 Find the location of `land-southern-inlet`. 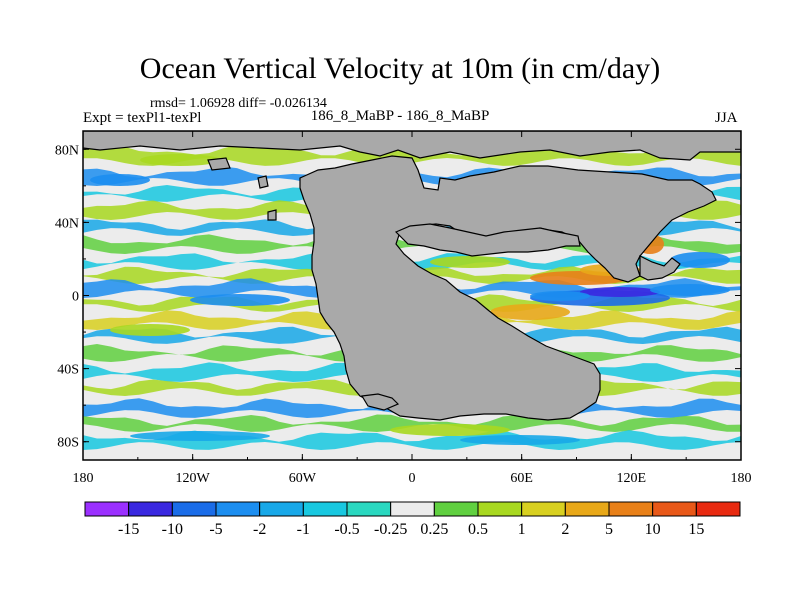

land-southern-inlet is located at coordinates (380, 402).